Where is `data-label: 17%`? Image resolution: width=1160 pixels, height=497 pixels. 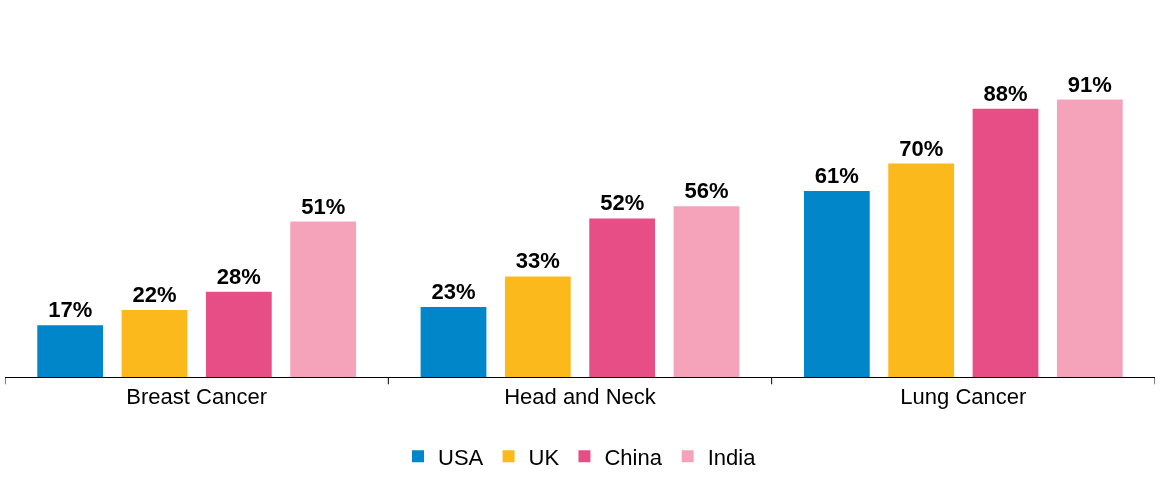
data-label: 17% is located at coordinates (70, 310).